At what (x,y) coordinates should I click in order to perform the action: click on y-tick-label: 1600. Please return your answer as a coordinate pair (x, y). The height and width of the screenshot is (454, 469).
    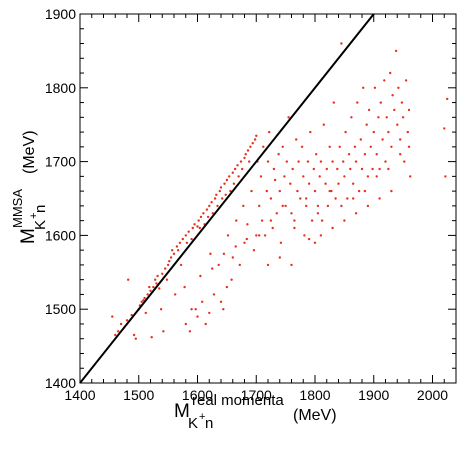
    Looking at the image, I should click on (60, 235).